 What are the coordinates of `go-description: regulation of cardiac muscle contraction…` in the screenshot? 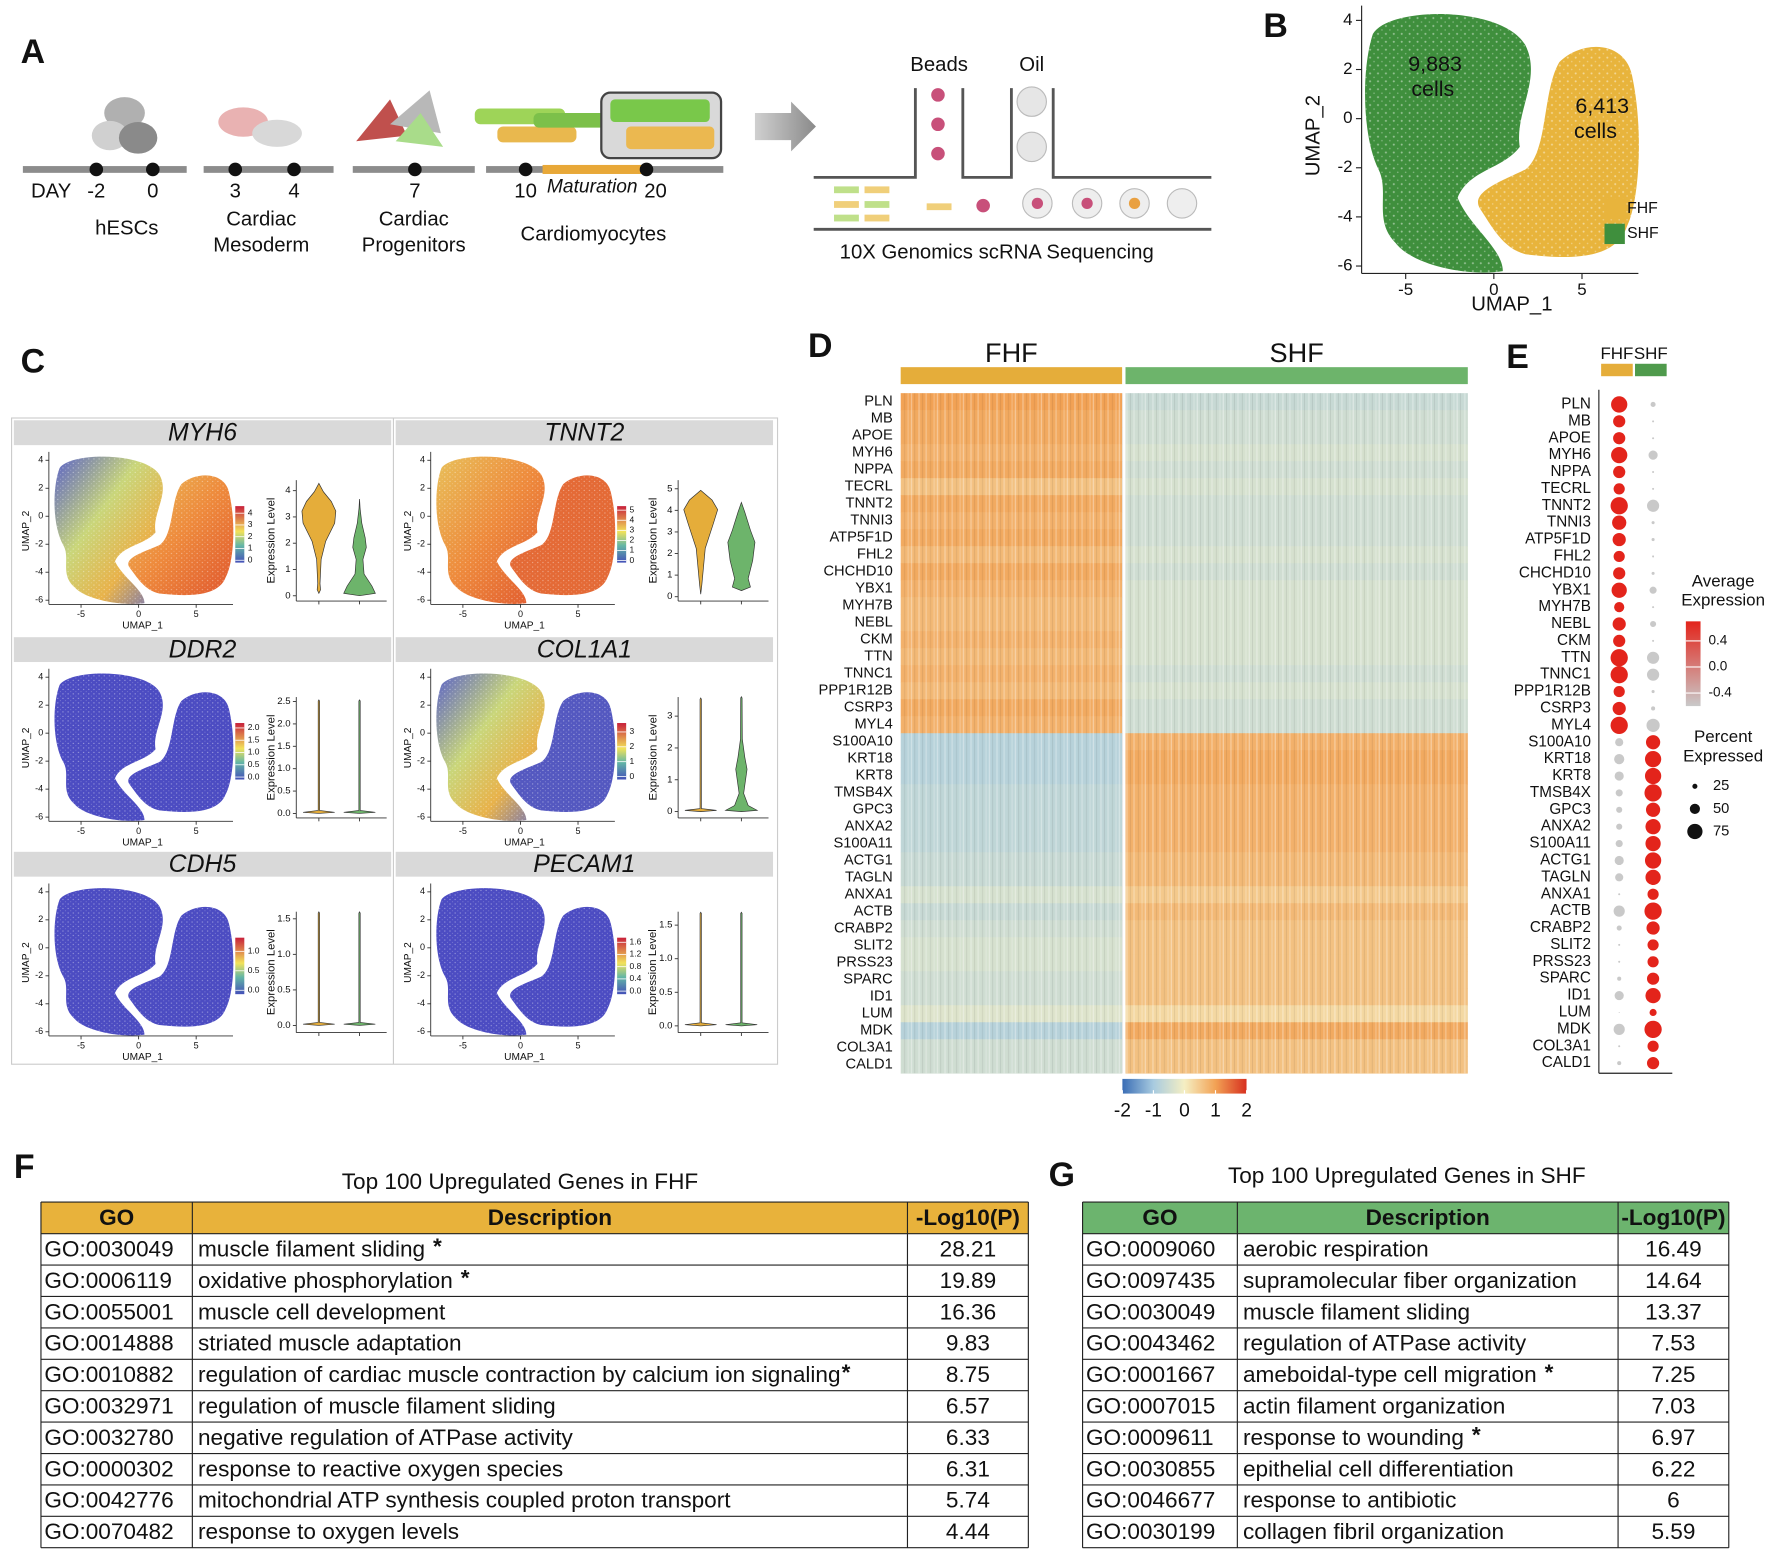 It's located at (519, 1374).